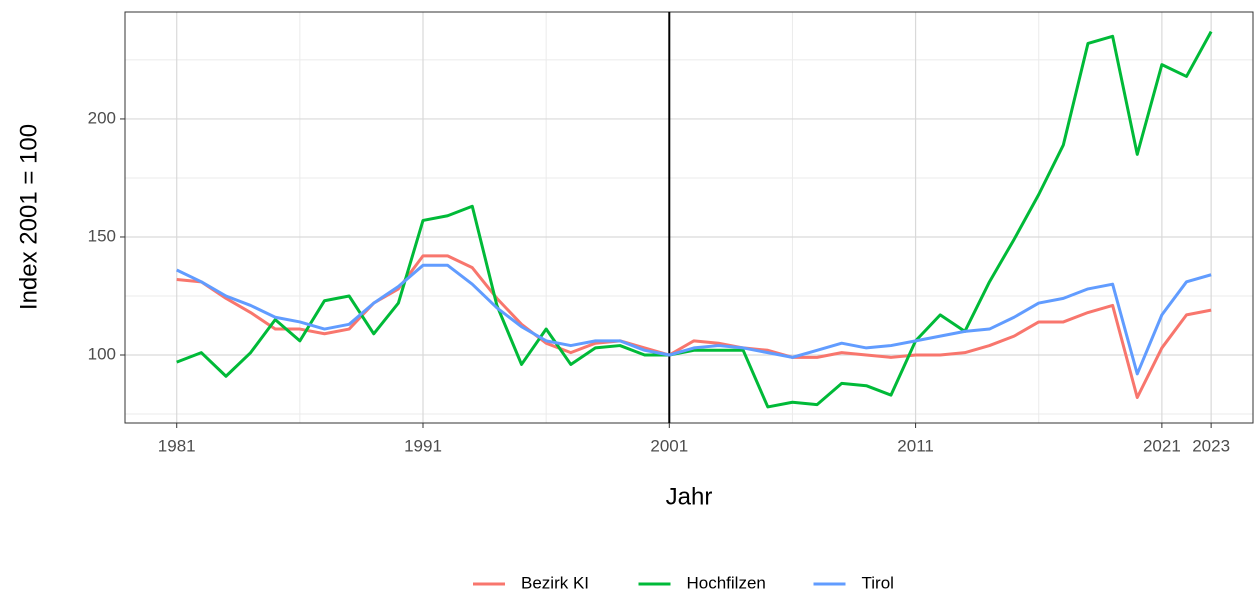 Image resolution: width=1255 pixels, height=595 pixels. Describe the element at coordinates (689, 496) in the screenshot. I see `x-axis-label: Jahr` at that location.